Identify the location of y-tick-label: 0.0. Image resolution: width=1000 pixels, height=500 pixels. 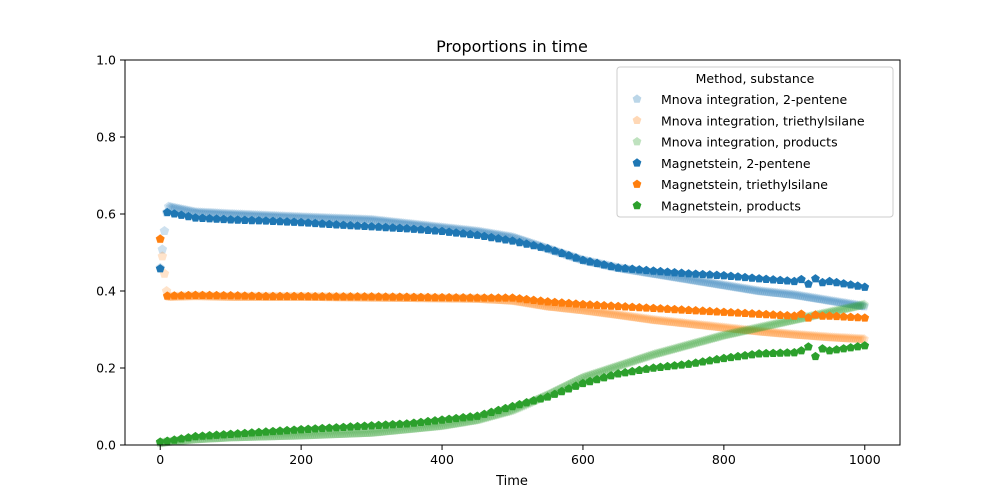
(106, 445).